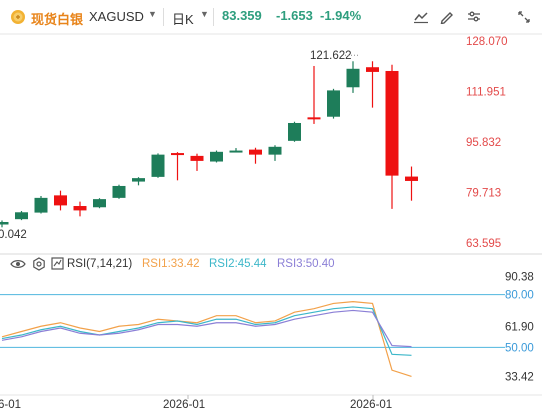 The image size is (542, 417). Describe the element at coordinates (487, 42) in the screenshot. I see `price-axis-label: 128.070` at that location.